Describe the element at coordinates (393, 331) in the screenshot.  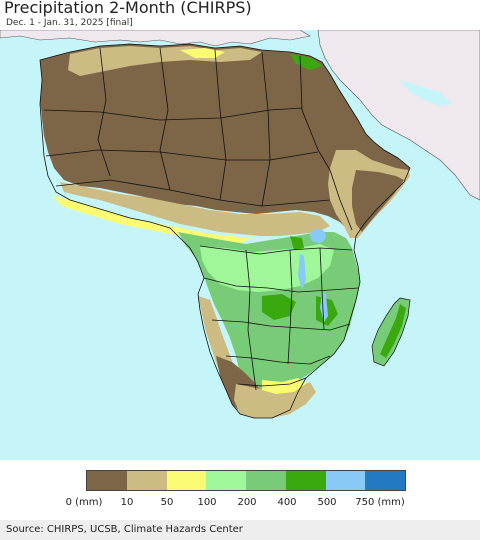
I see `madagascar-wet-east` at that location.